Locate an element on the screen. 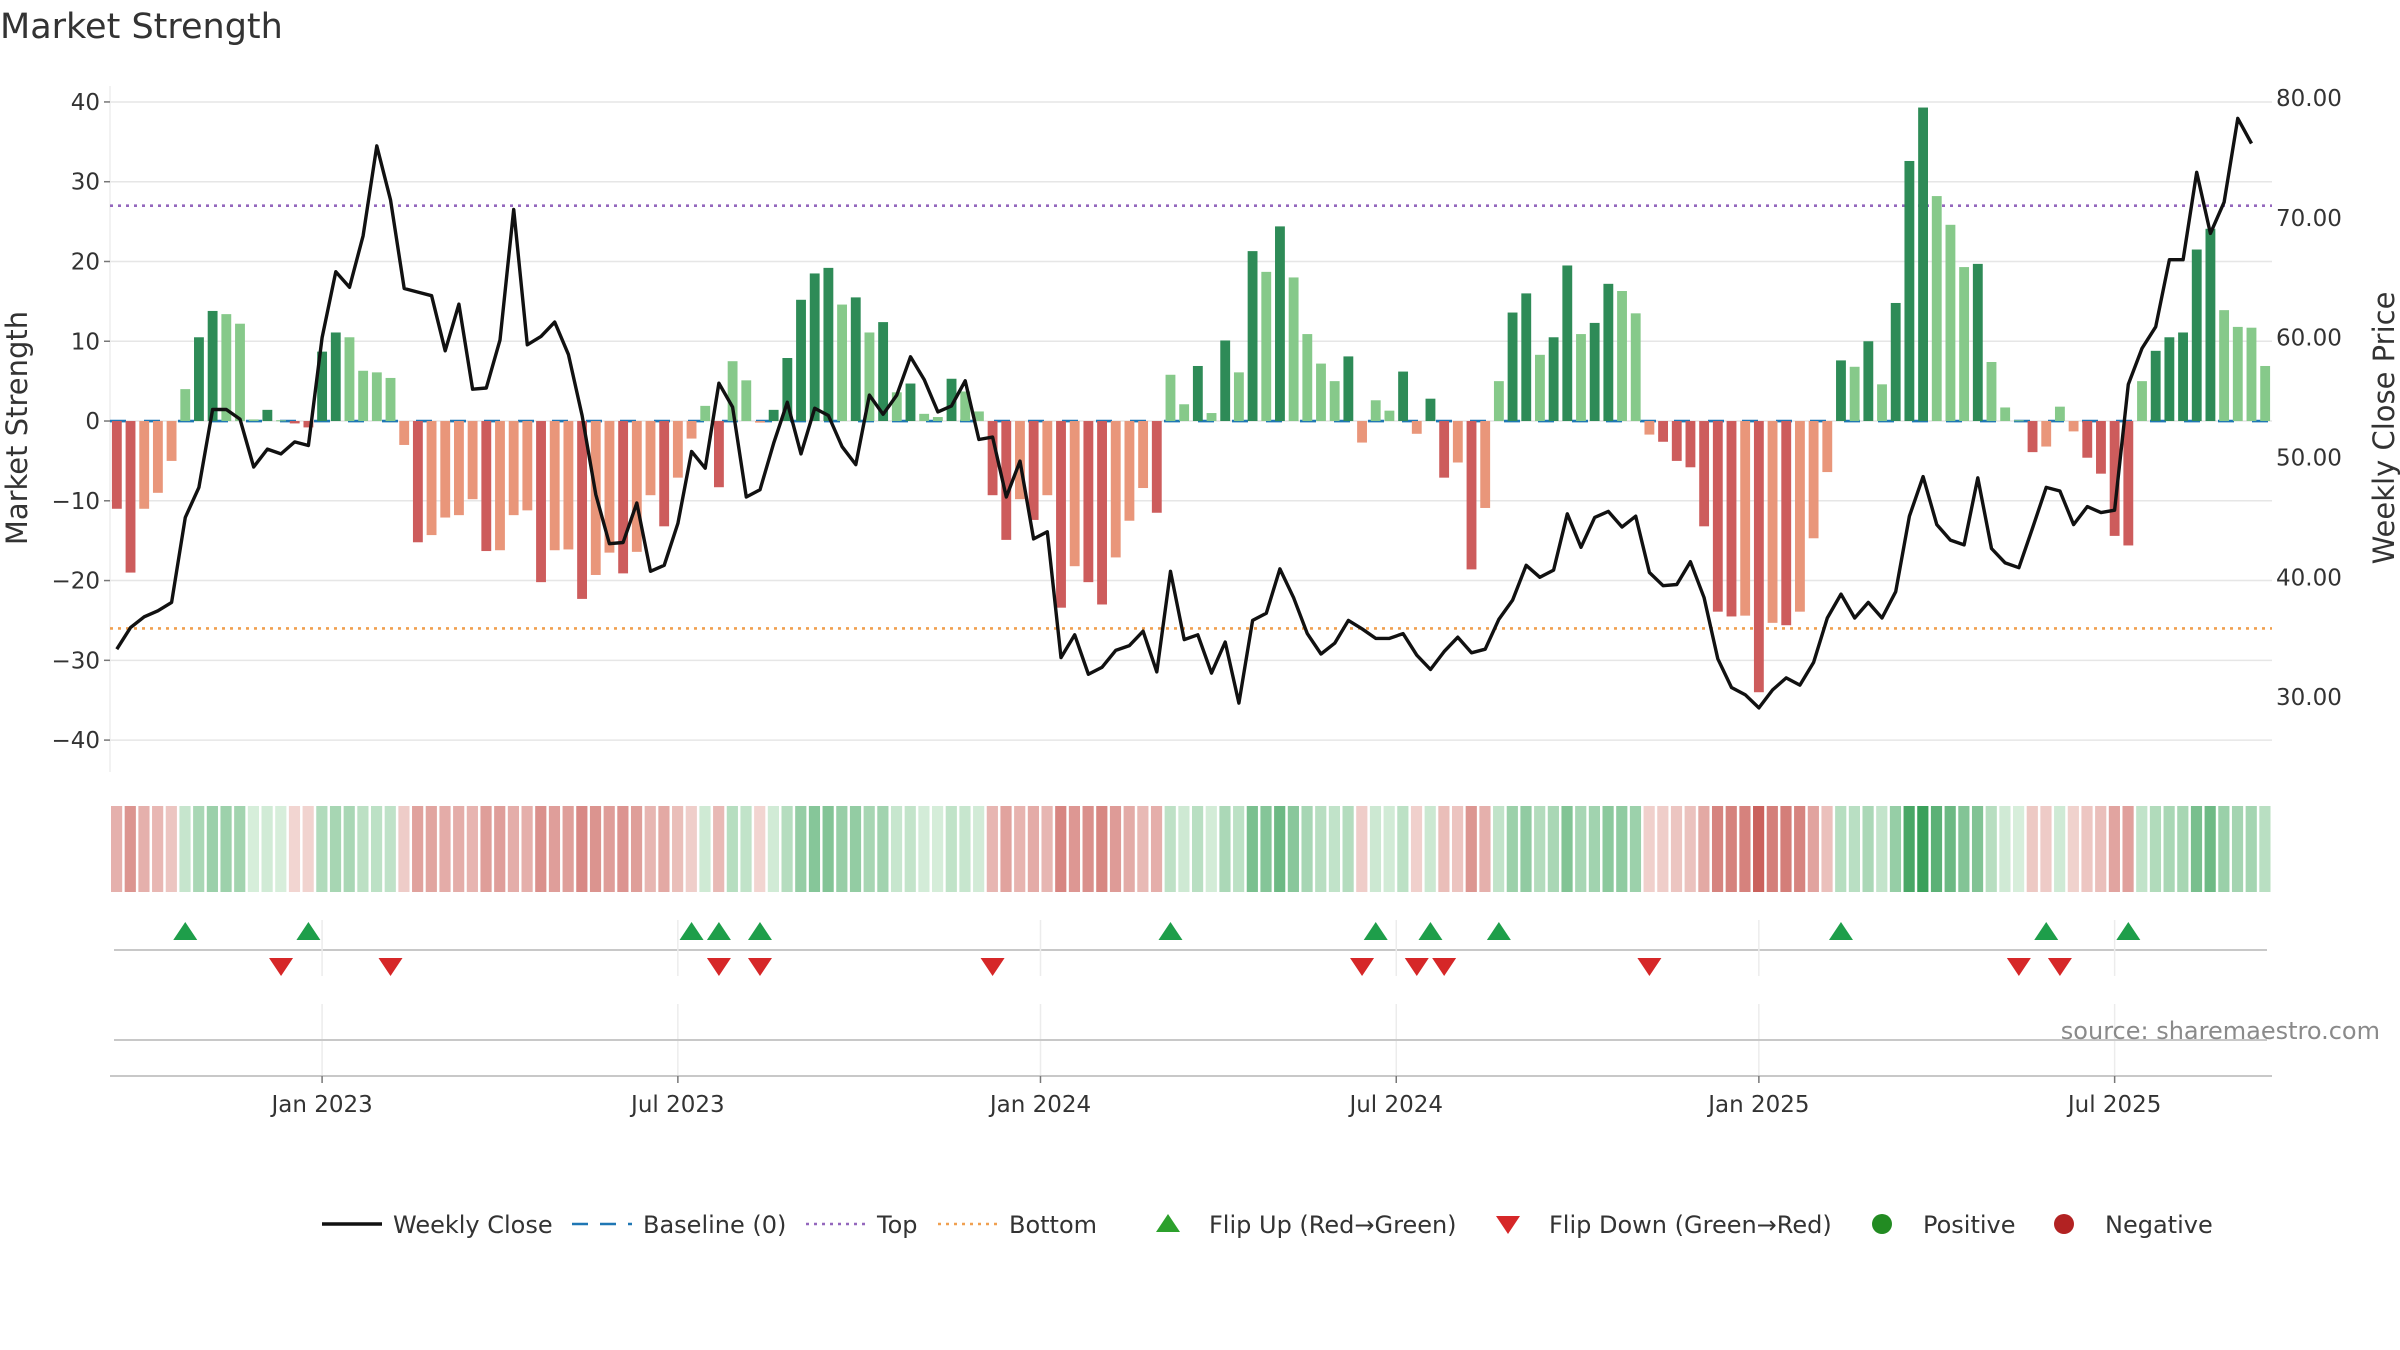 This screenshot has width=2400, height=1350. right-tick-1: 70.00 is located at coordinates (2309, 219).